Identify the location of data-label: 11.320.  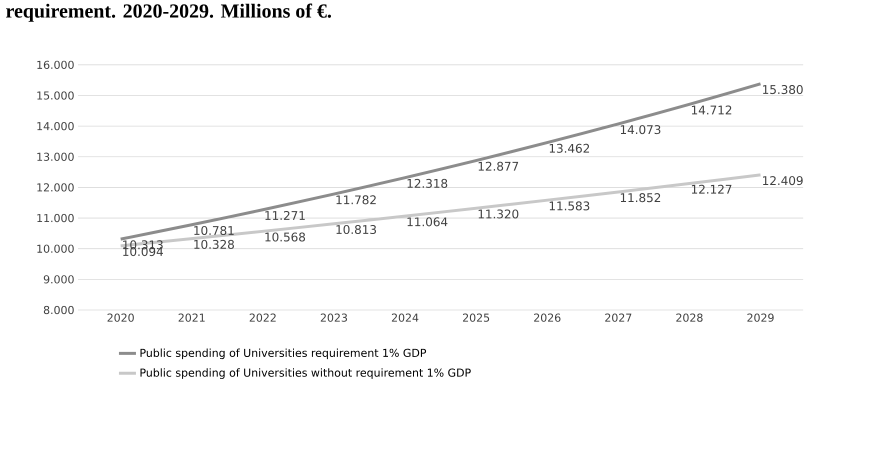
(498, 213).